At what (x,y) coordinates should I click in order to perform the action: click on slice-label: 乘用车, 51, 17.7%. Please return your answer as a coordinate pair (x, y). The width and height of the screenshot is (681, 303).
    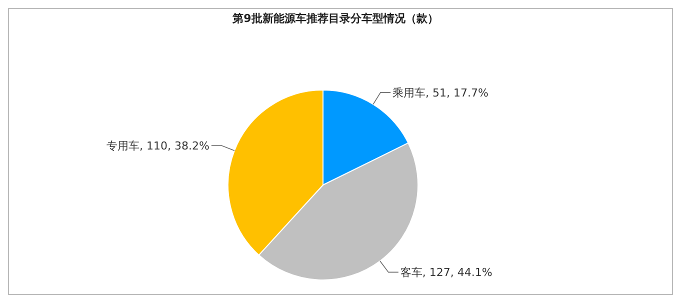
    Looking at the image, I should click on (440, 93).